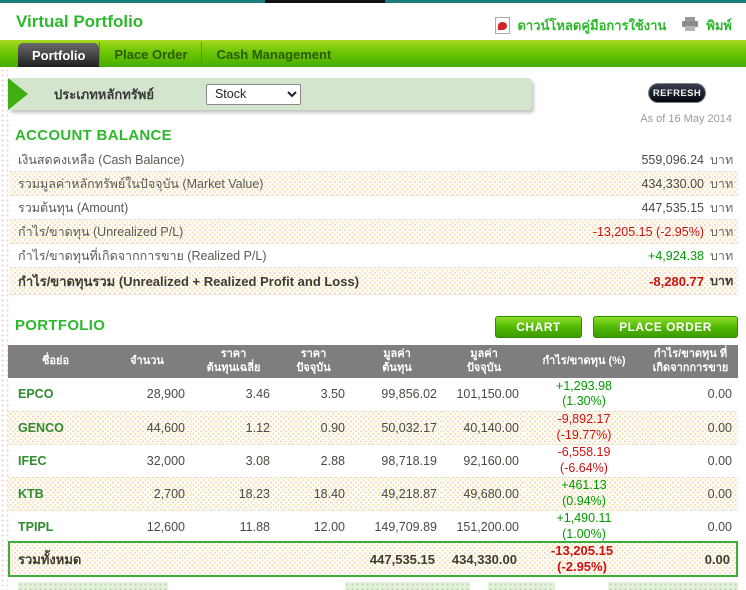 This screenshot has height=590, width=746. I want to click on download-manual-link: ดาวน์โหลดคู่มือการใช้งาน, so click(592, 25).